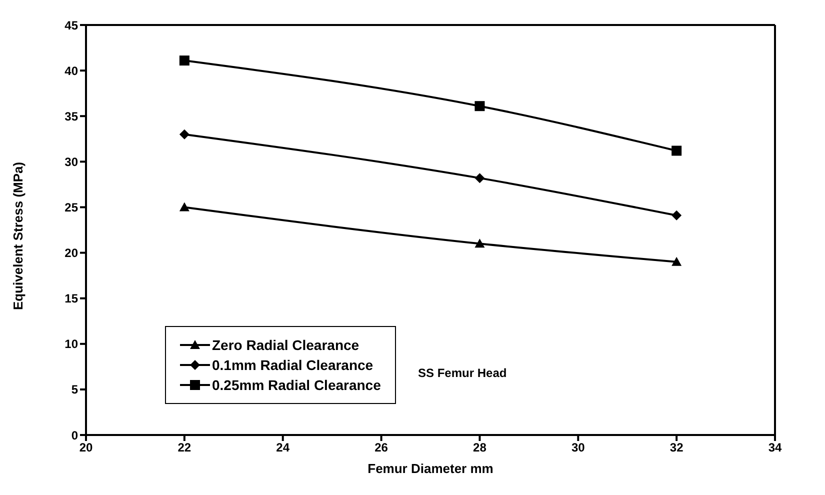 The image size is (825, 495). Describe the element at coordinates (74, 435) in the screenshot. I see `y-tick-label: 0` at that location.